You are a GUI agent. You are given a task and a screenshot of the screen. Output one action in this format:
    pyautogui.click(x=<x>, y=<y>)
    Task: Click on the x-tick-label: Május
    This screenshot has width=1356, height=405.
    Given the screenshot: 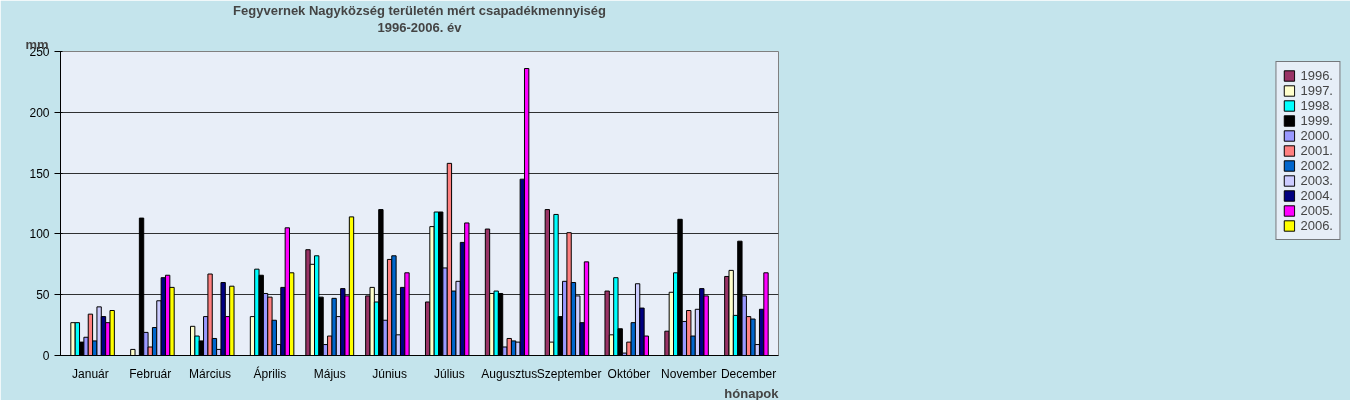 What is the action you would take?
    pyautogui.click(x=329, y=373)
    